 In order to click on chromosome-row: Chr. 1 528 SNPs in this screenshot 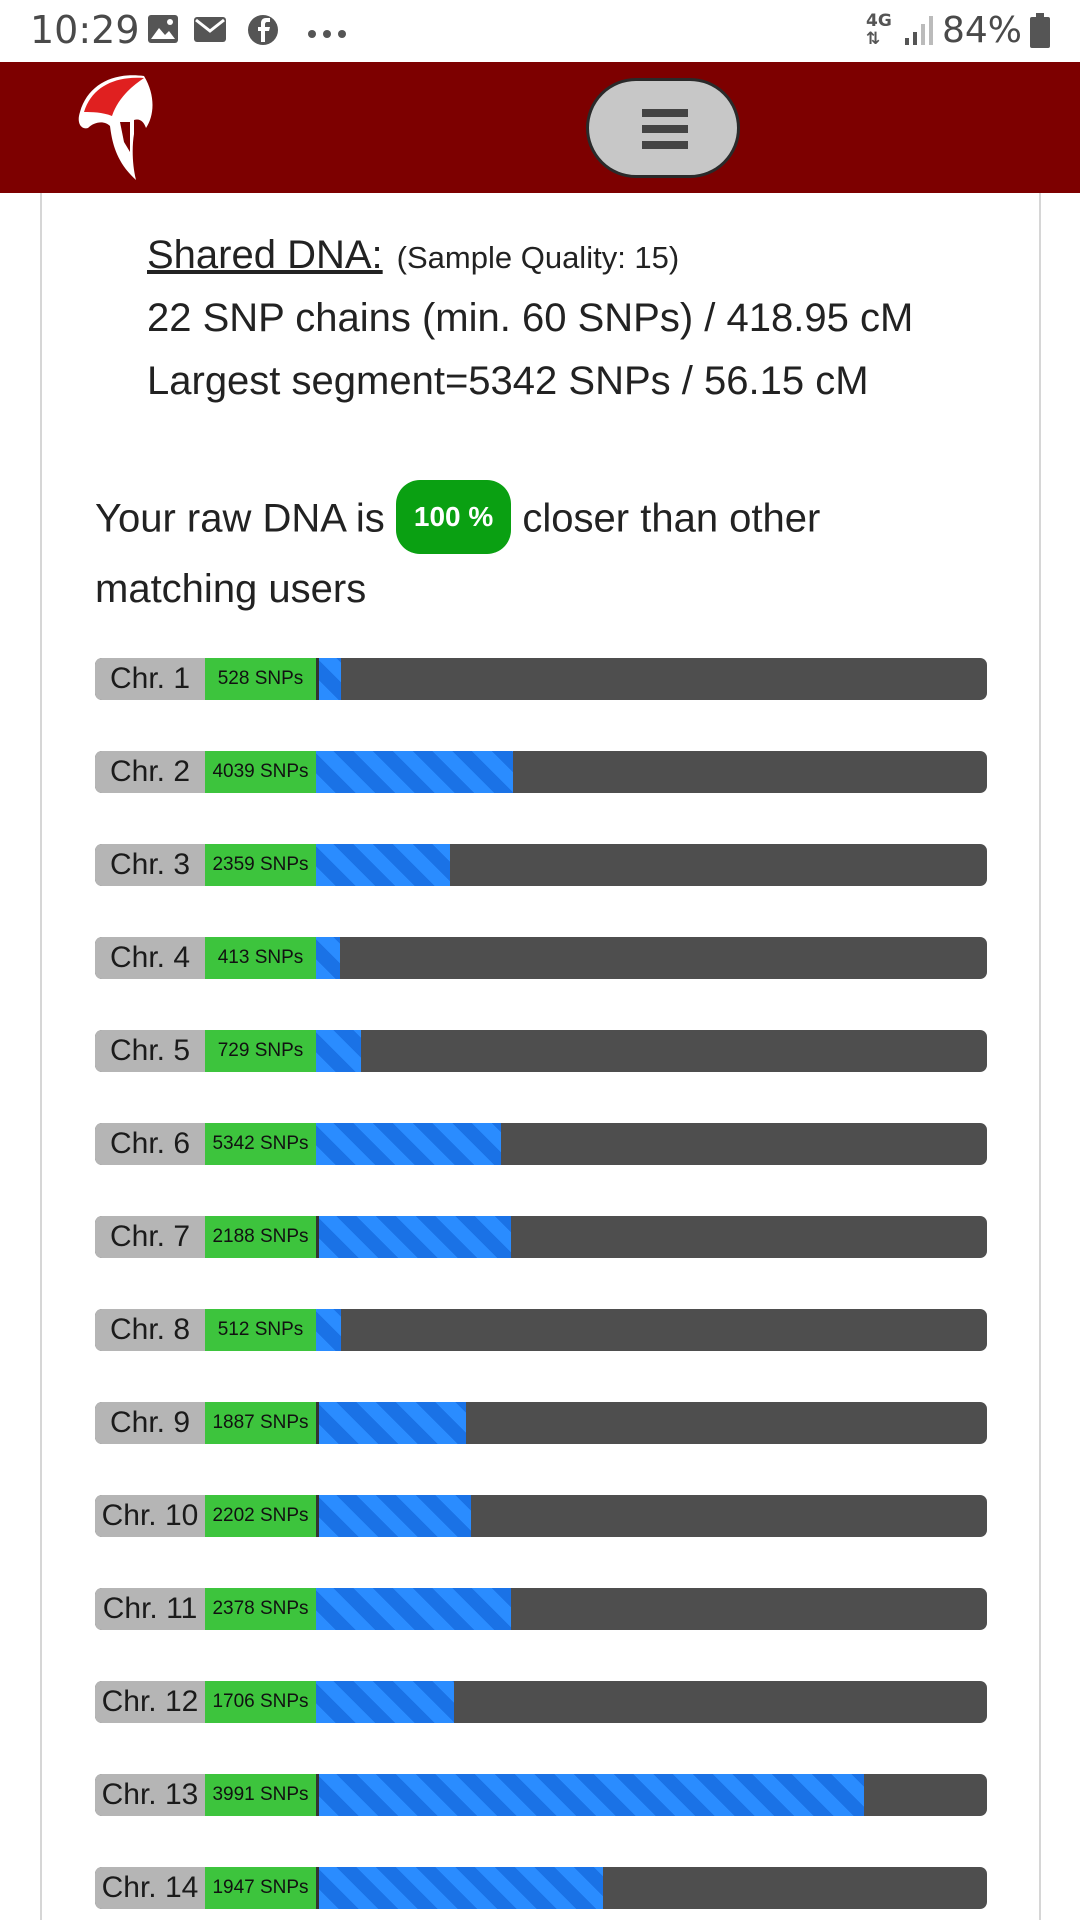, I will do `click(541, 679)`.